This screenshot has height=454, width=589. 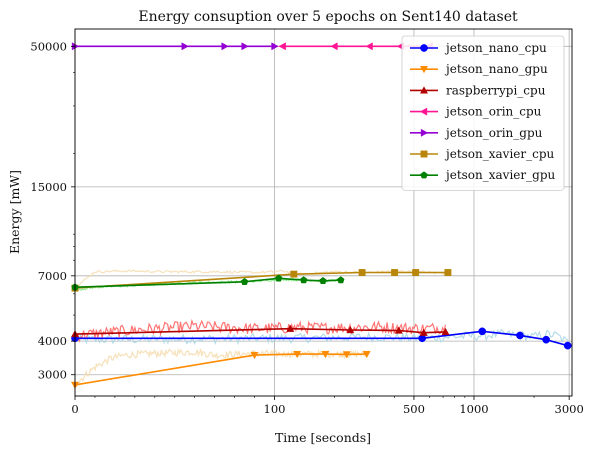 I want to click on legend-box, so click(x=483, y=113).